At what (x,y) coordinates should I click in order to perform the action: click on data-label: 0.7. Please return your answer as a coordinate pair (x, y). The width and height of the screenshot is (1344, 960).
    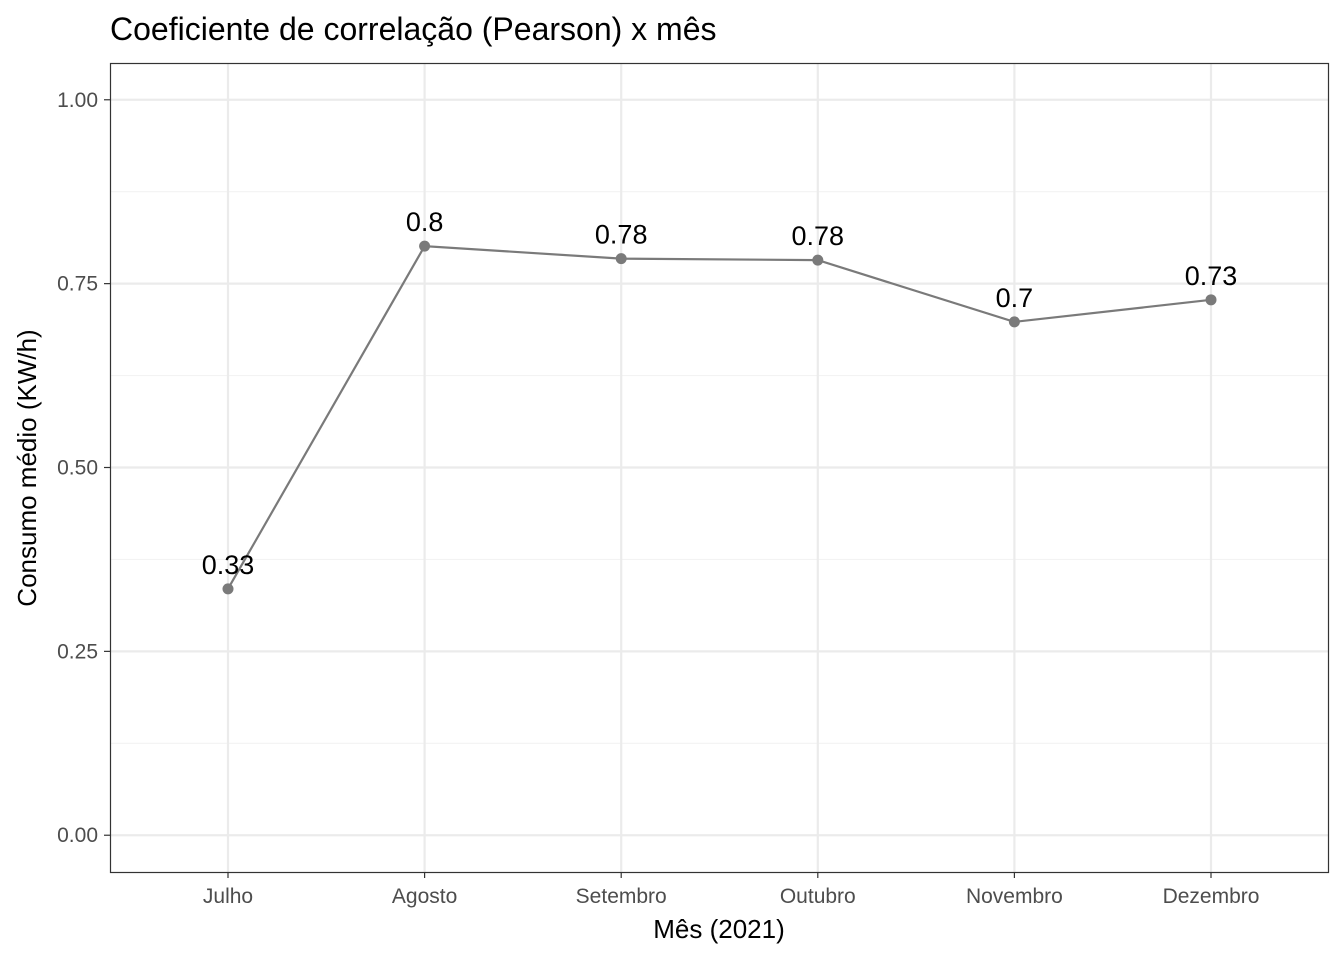
    Looking at the image, I should click on (1015, 298).